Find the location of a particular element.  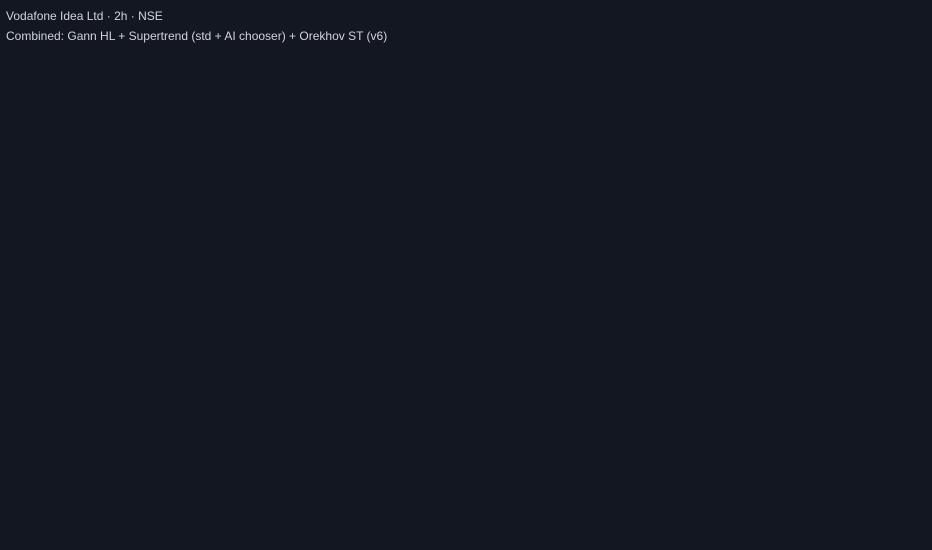

chart-title: Vodafone Idea Ltd · 2h · NSE is located at coordinates (84, 16).